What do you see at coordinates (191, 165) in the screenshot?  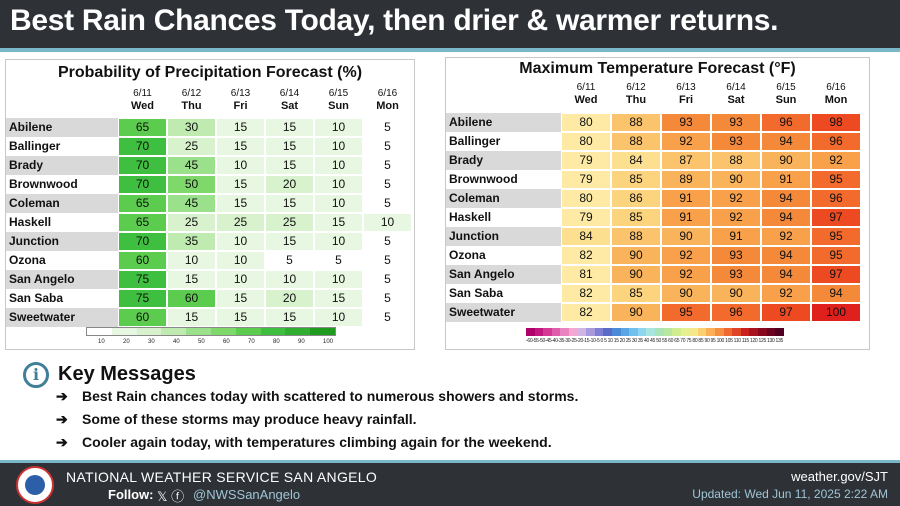 I see `table-cell: 45` at bounding box center [191, 165].